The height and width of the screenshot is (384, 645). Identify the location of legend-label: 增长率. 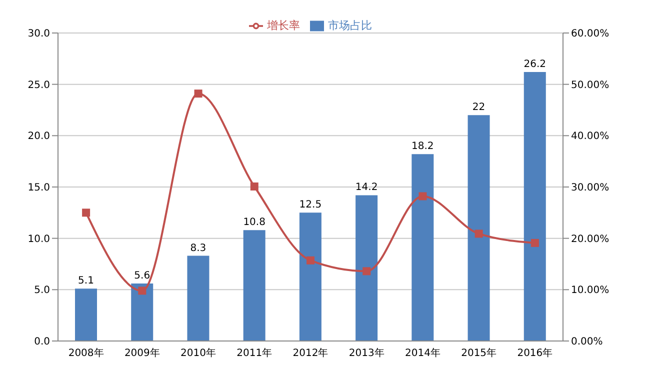
(283, 25).